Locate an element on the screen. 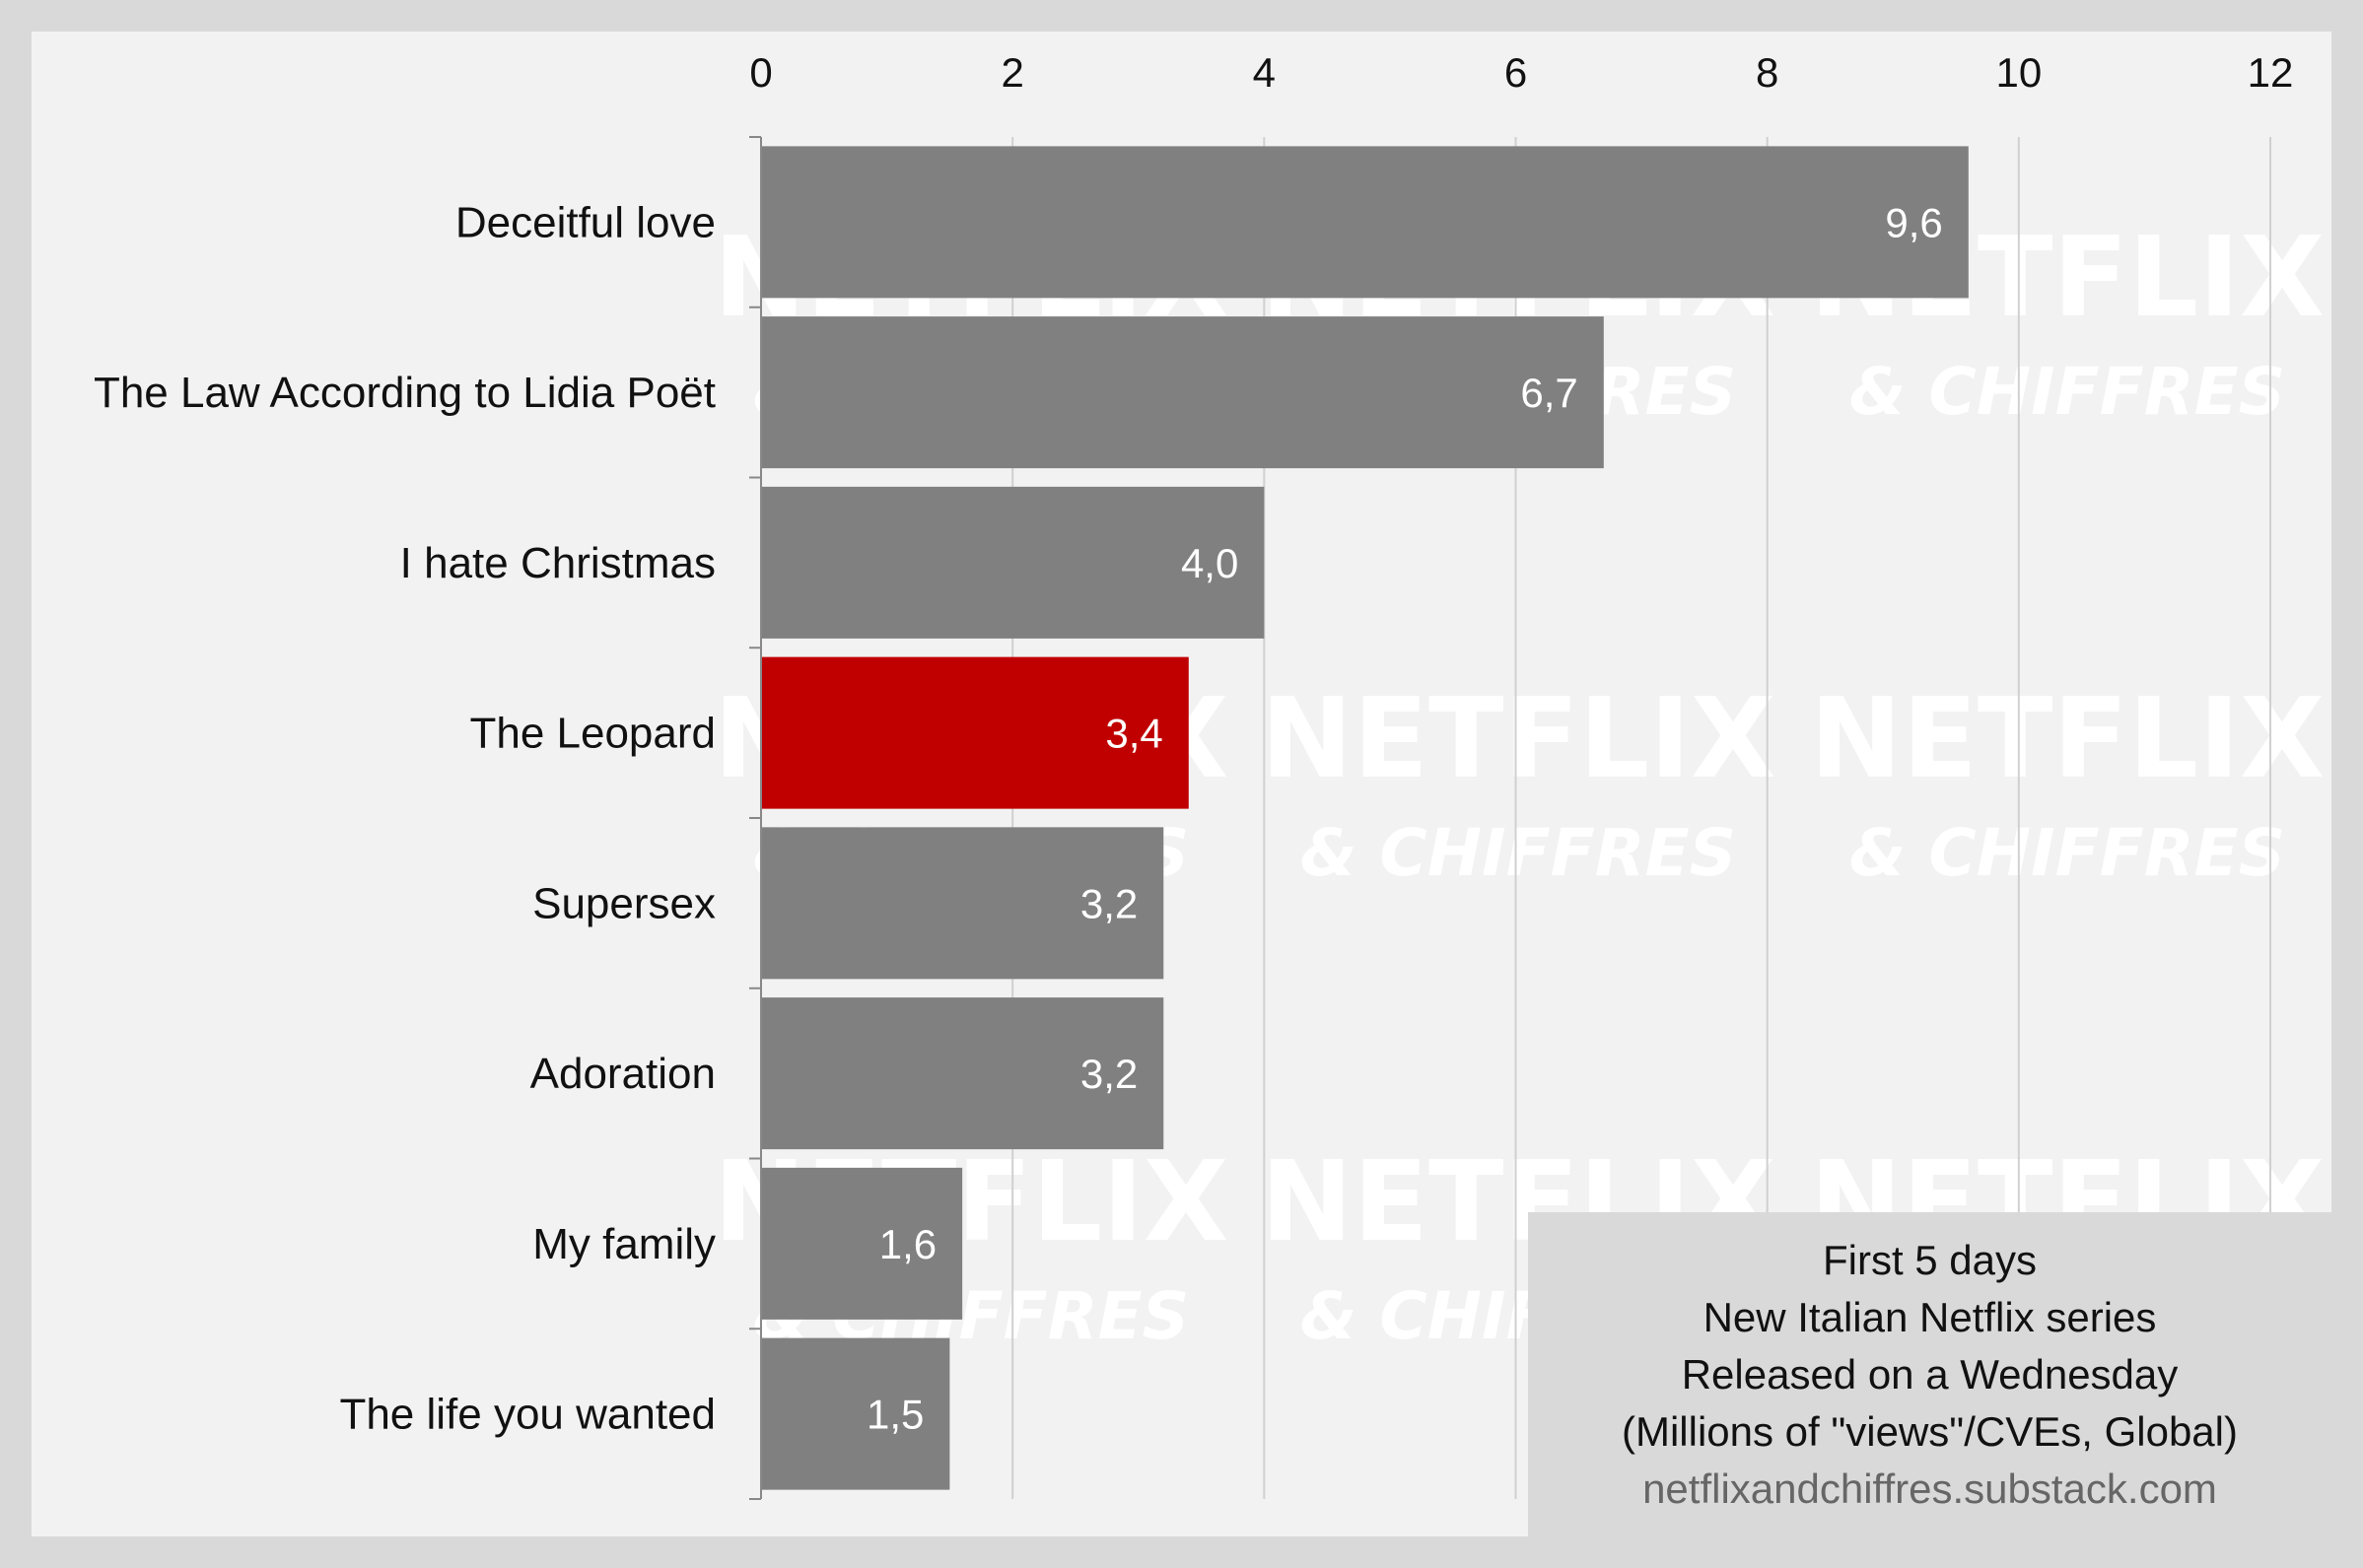  value-label: 1,6 is located at coordinates (908, 1244).